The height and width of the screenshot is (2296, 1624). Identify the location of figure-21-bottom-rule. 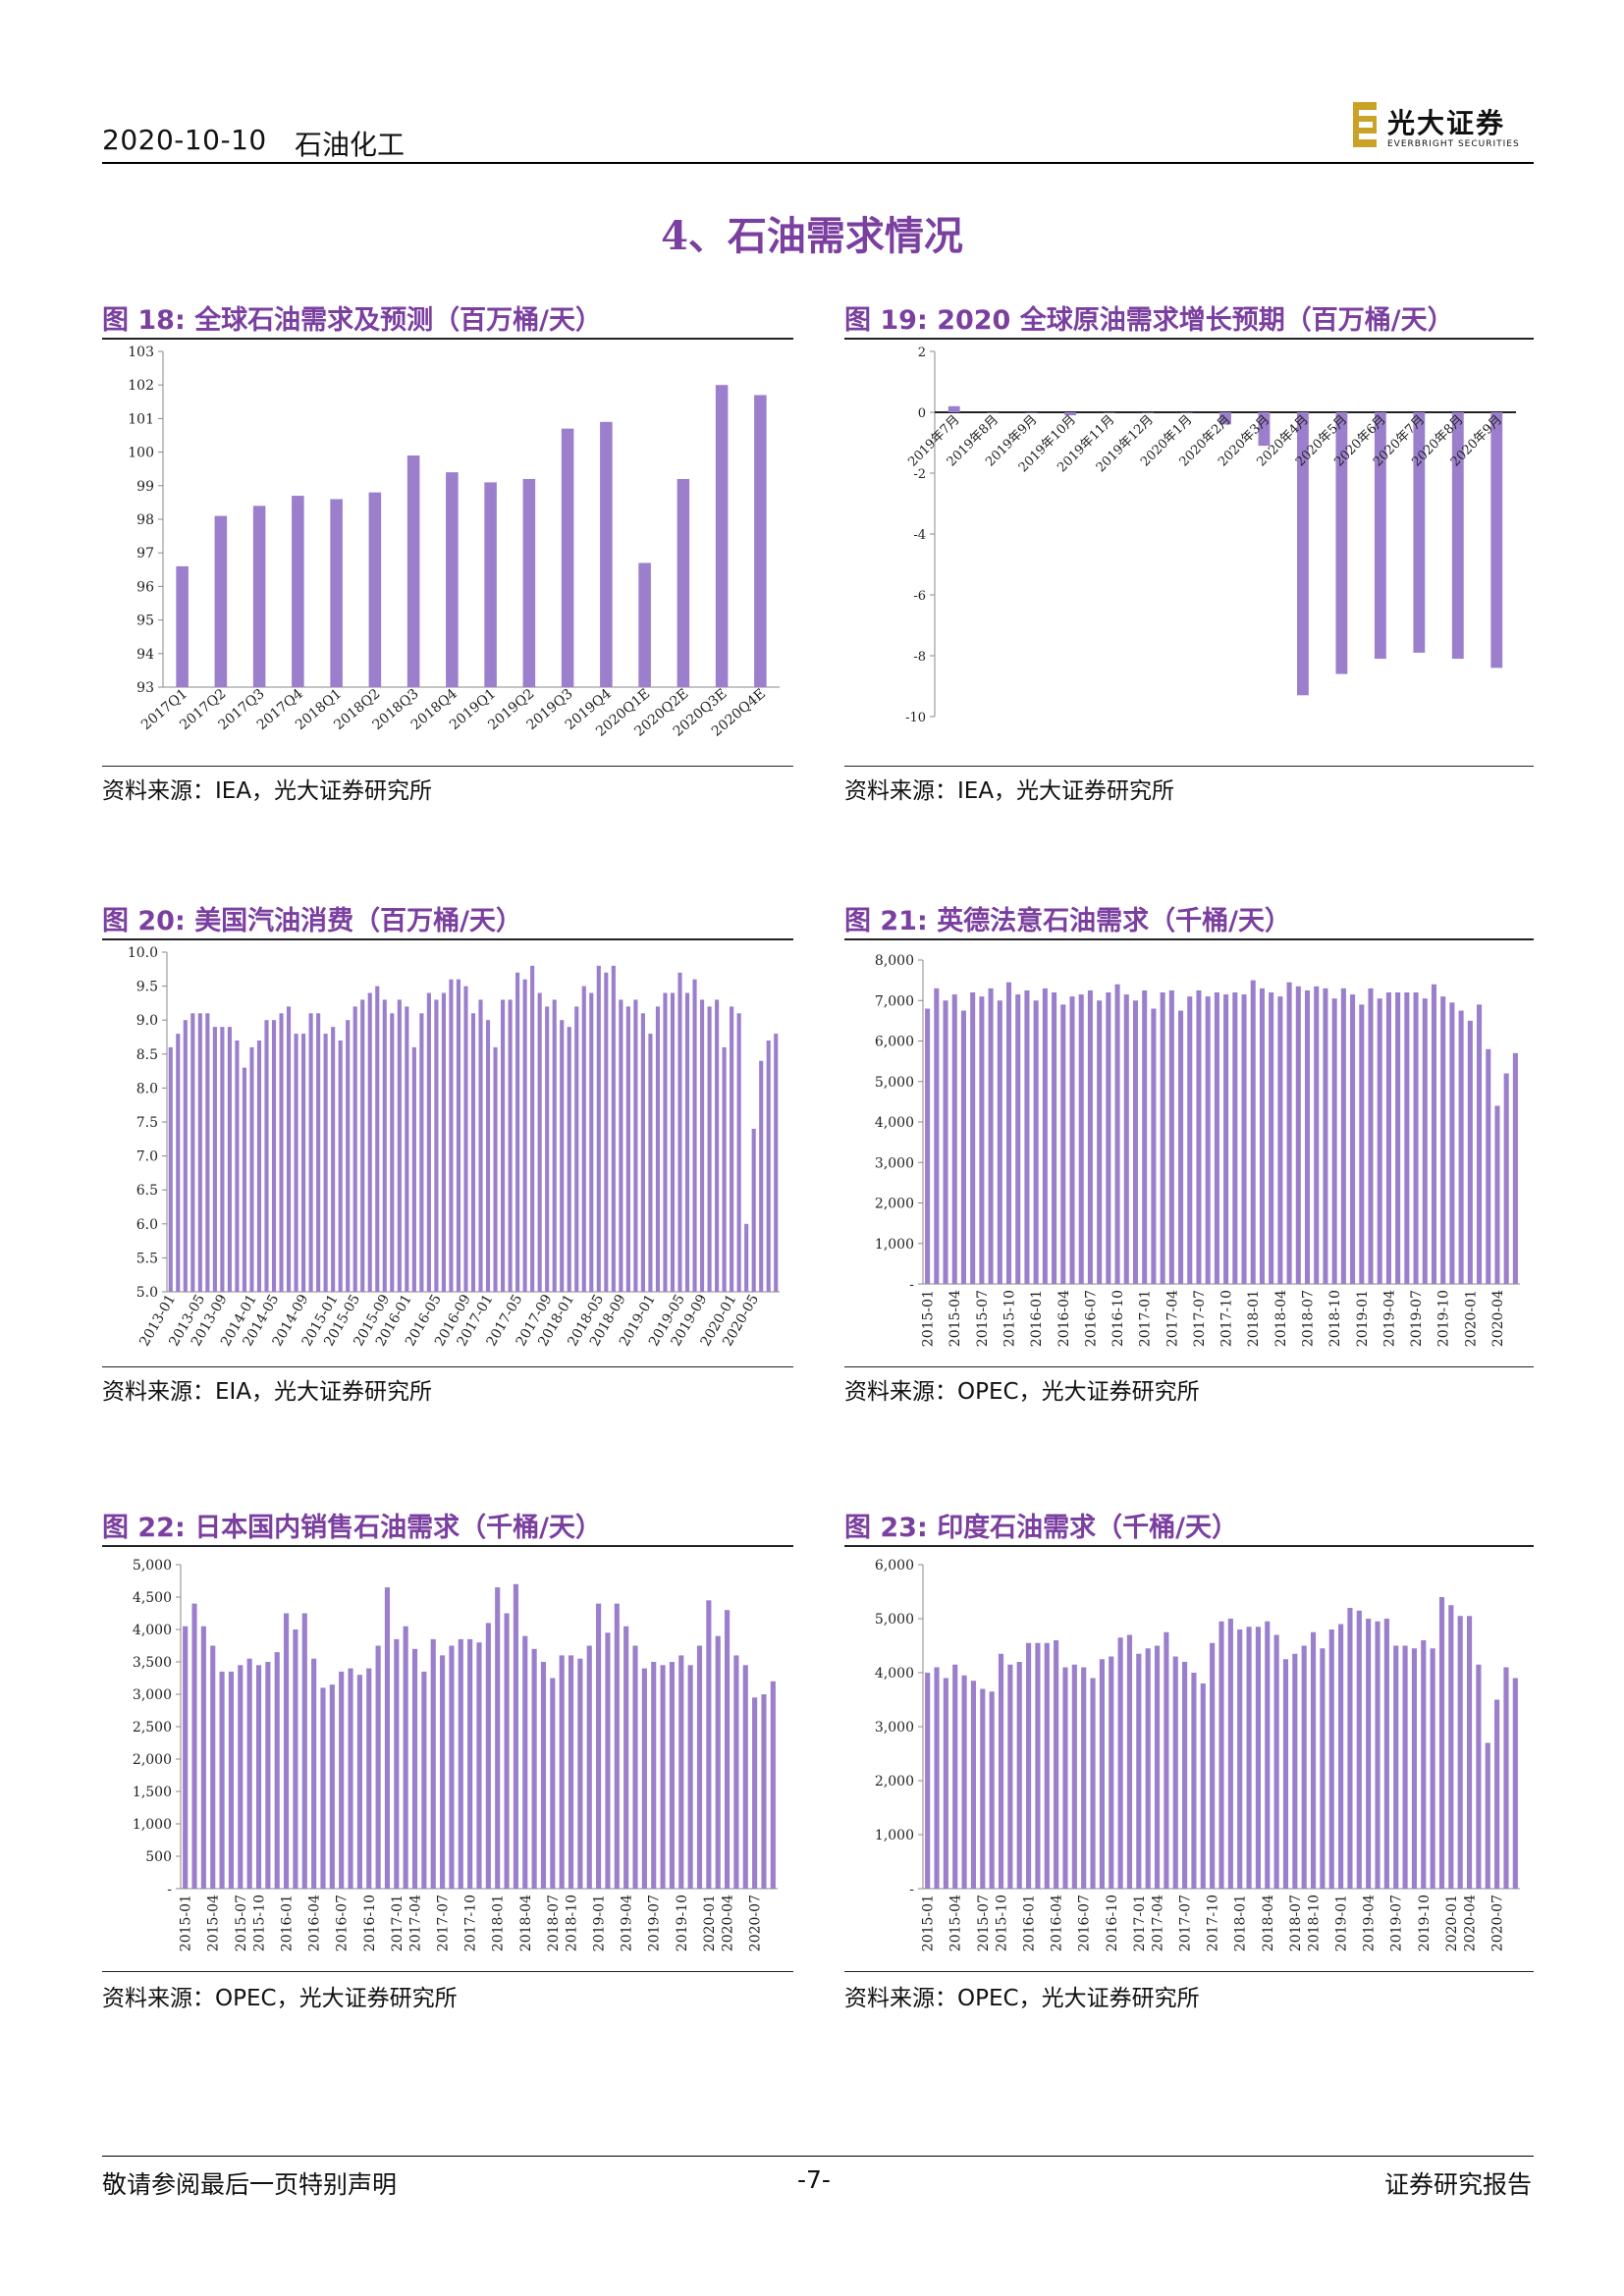
(1189, 1366).